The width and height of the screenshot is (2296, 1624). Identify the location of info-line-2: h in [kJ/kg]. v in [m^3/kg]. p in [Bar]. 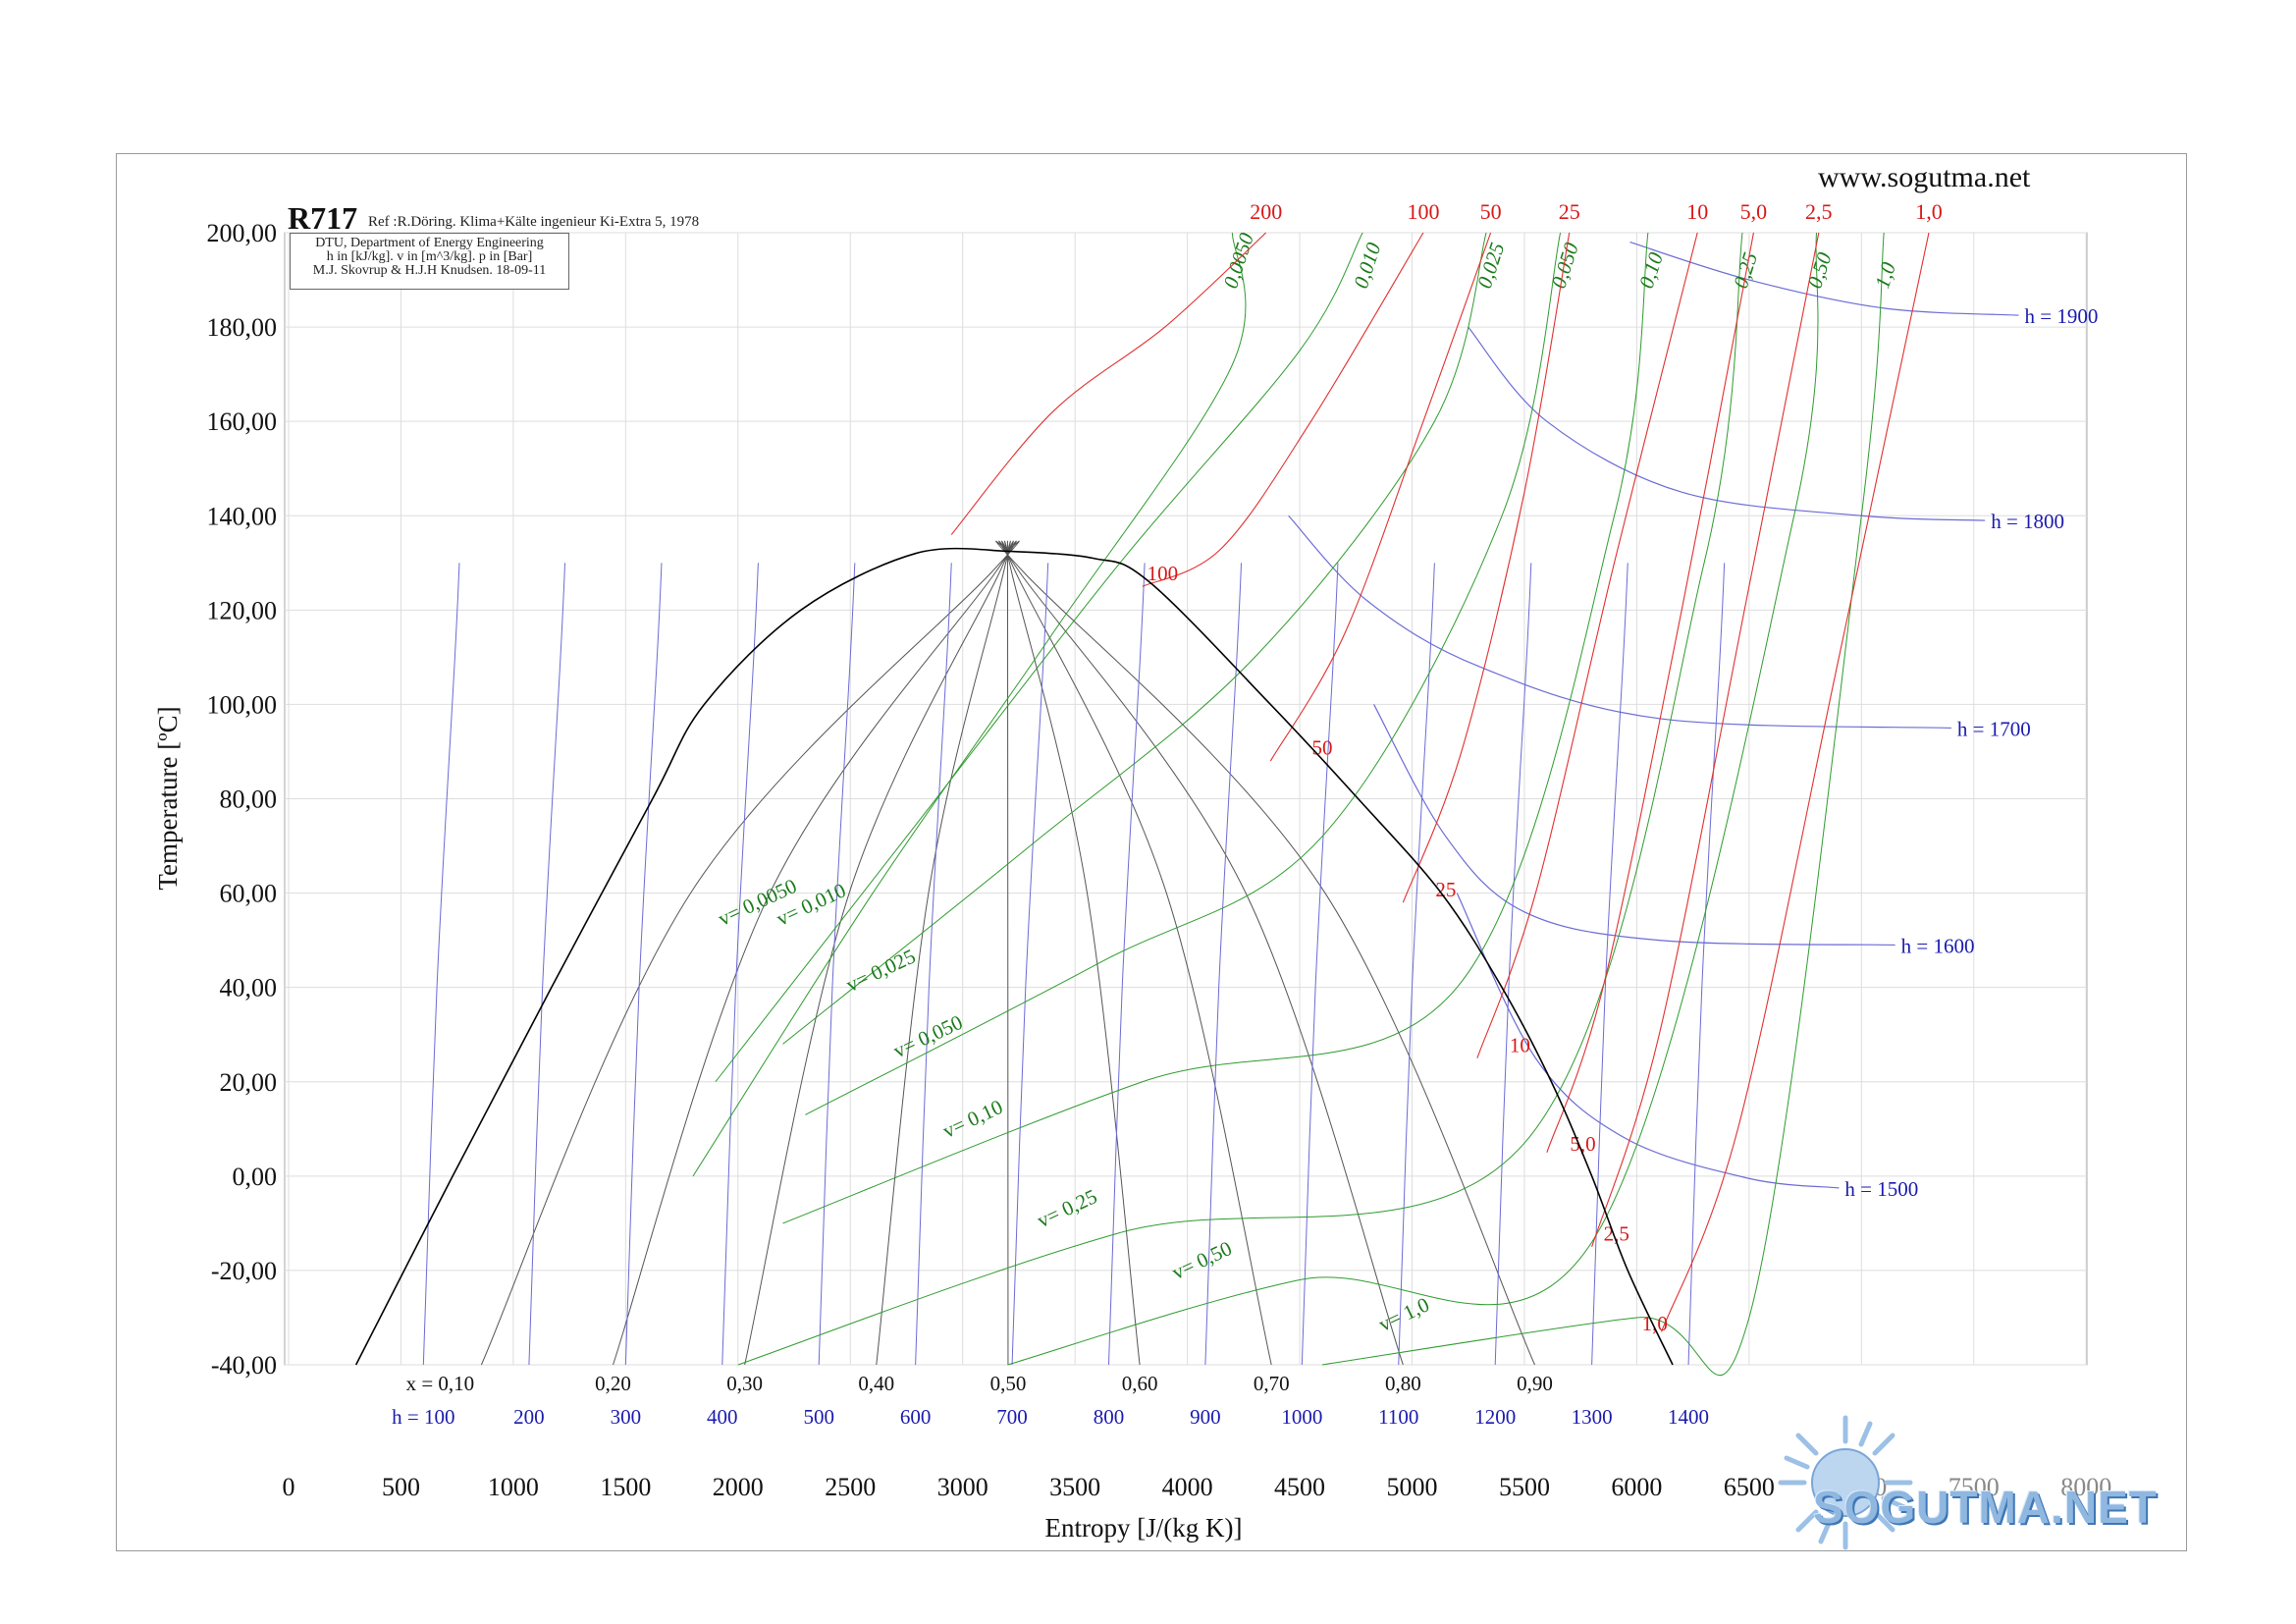
(430, 256).